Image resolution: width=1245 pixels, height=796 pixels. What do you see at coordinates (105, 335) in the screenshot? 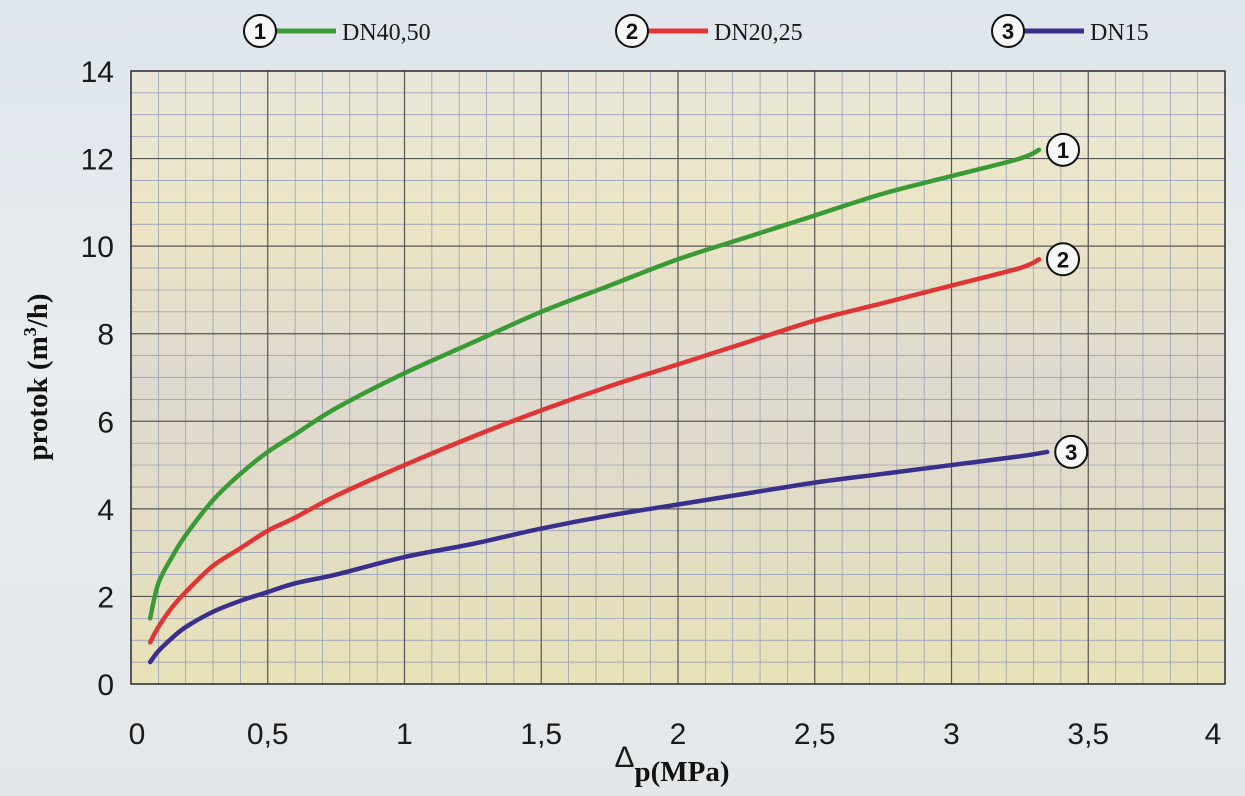
I see `y-tick-label: 8` at bounding box center [105, 335].